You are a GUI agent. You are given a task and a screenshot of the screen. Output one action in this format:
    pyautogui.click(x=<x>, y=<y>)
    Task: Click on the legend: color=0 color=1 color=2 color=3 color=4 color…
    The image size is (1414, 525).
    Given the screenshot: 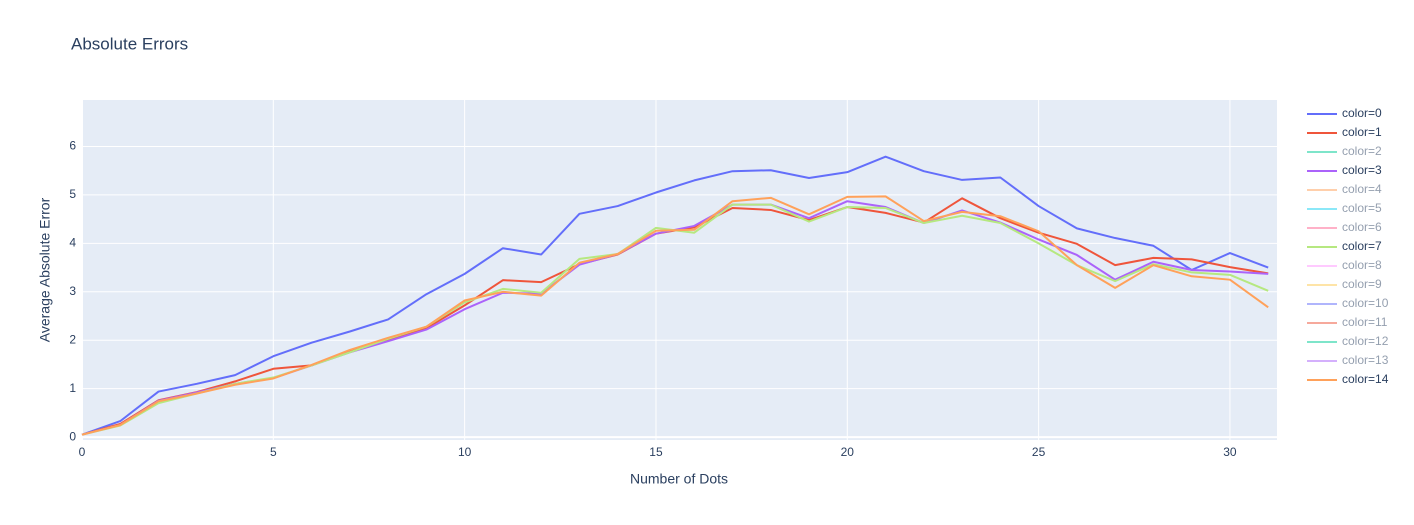 What is the action you would take?
    pyautogui.click(x=1348, y=246)
    